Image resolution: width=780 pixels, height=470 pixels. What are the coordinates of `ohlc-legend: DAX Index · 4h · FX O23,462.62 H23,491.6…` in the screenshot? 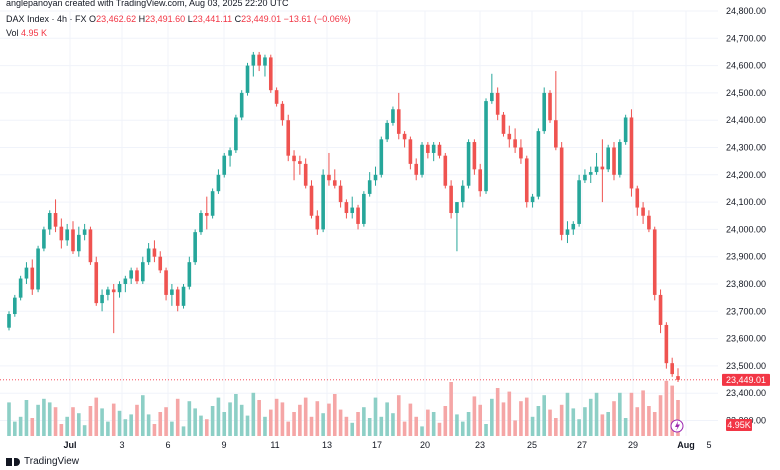 It's located at (178, 19).